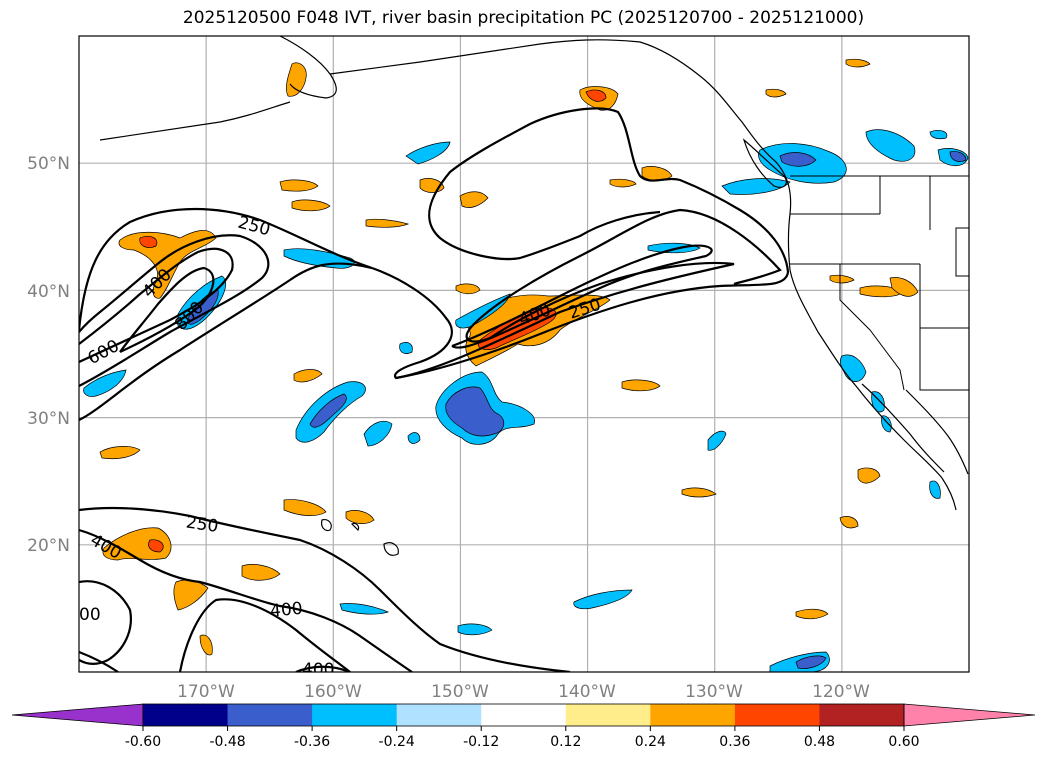 This screenshot has width=1047, height=765. Describe the element at coordinates (523, 692) in the screenshot. I see `longitude-labels: 170°W 160°W 150°W 140°W 130°W 120°W` at that location.